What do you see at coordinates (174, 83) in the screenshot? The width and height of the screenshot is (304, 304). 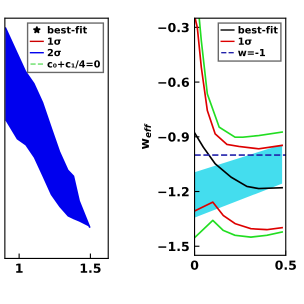 I see `y-tick-label: −0.6` at bounding box center [174, 83].